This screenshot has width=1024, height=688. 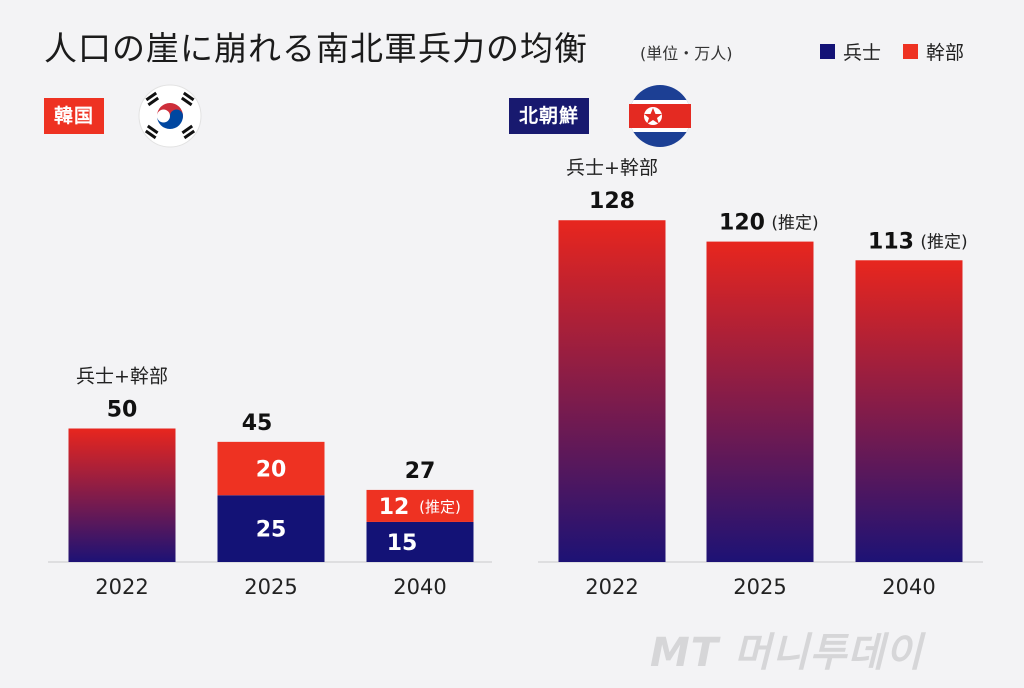 What do you see at coordinates (420, 471) in the screenshot?
I see `data-label-total: 27` at bounding box center [420, 471].